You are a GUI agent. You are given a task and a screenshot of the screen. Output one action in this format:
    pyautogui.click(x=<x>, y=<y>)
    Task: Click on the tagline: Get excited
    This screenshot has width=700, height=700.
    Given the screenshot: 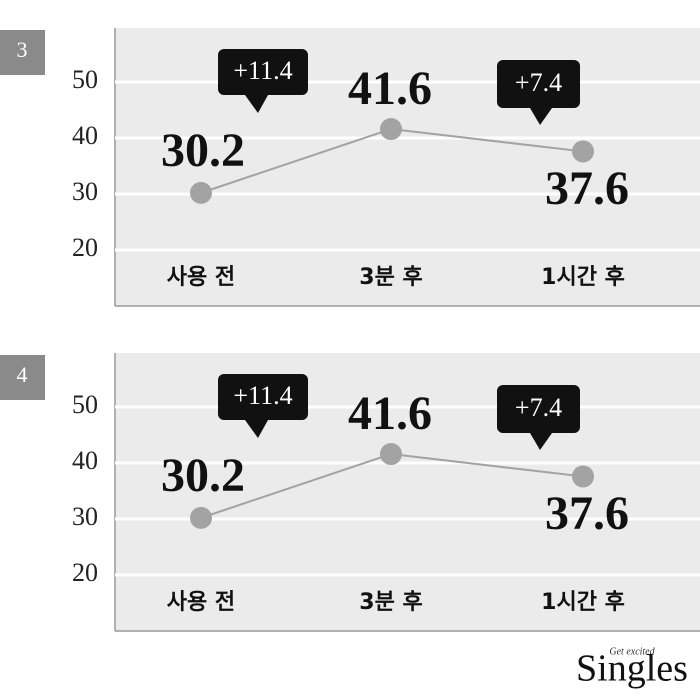 What is the action you would take?
    pyautogui.click(x=632, y=651)
    